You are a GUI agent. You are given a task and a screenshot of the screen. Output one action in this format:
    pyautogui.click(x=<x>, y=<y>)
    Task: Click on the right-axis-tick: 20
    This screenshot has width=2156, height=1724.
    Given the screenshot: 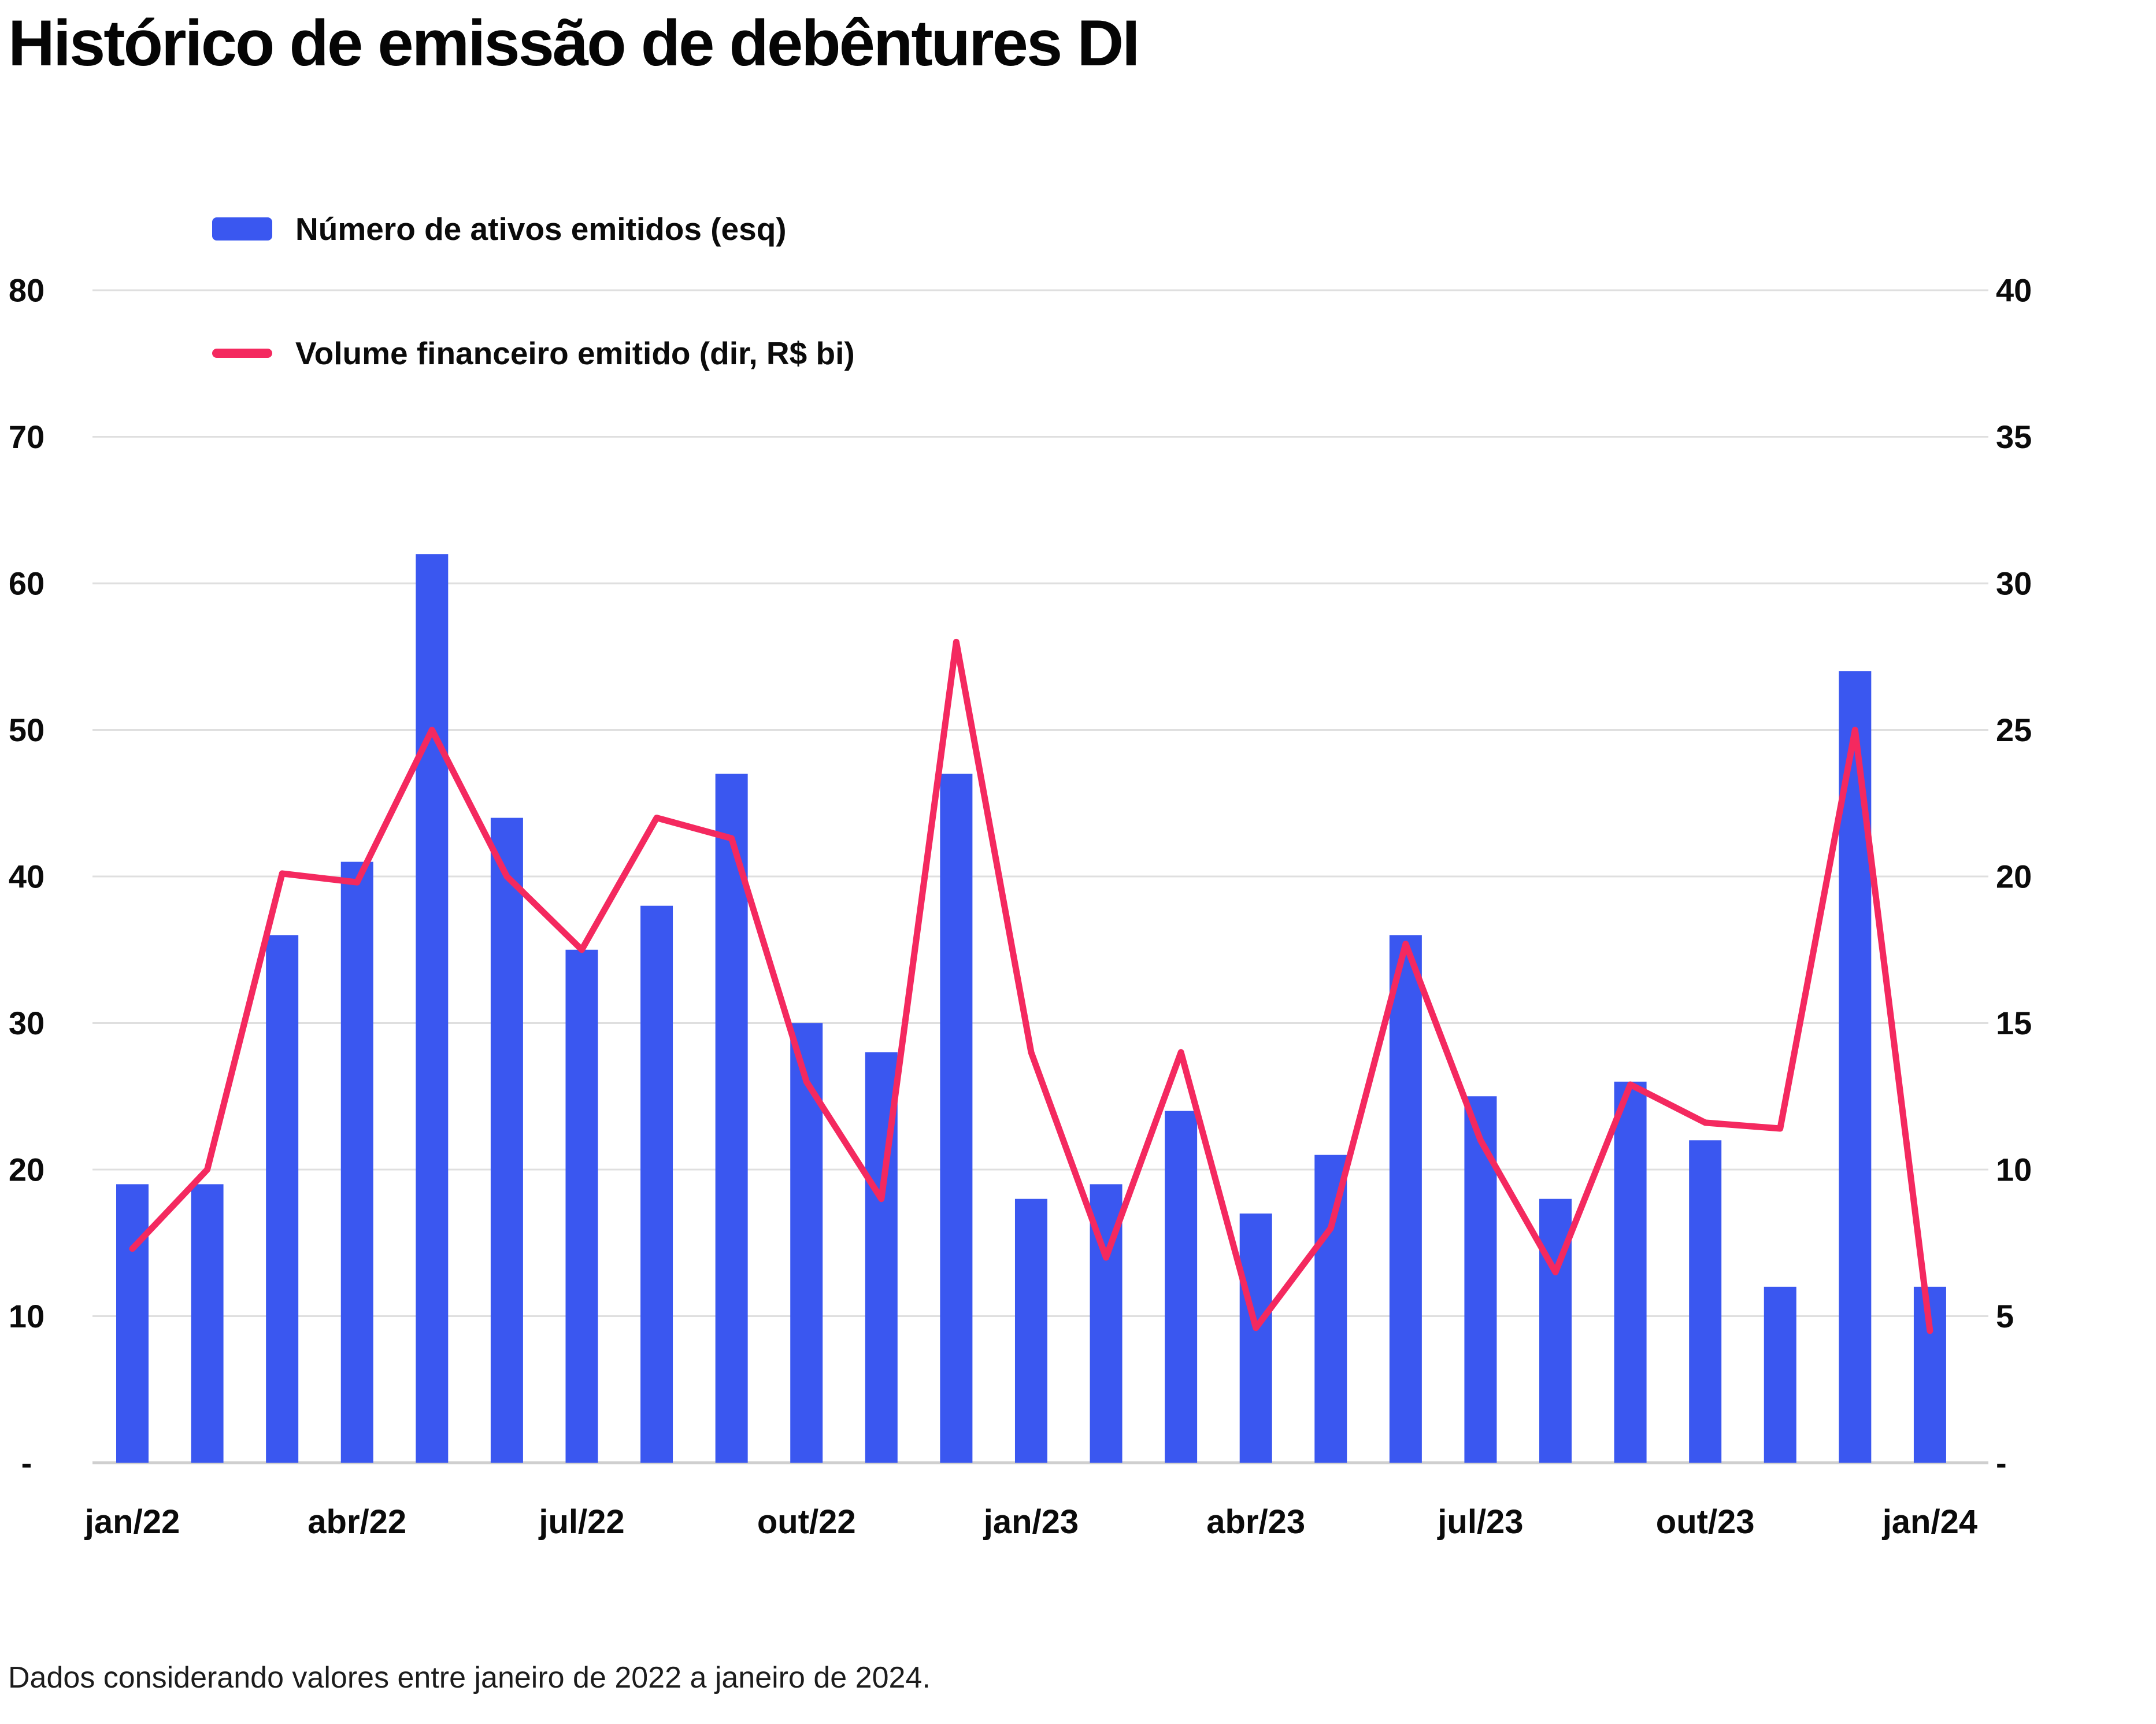 What is the action you would take?
    pyautogui.click(x=2014, y=877)
    